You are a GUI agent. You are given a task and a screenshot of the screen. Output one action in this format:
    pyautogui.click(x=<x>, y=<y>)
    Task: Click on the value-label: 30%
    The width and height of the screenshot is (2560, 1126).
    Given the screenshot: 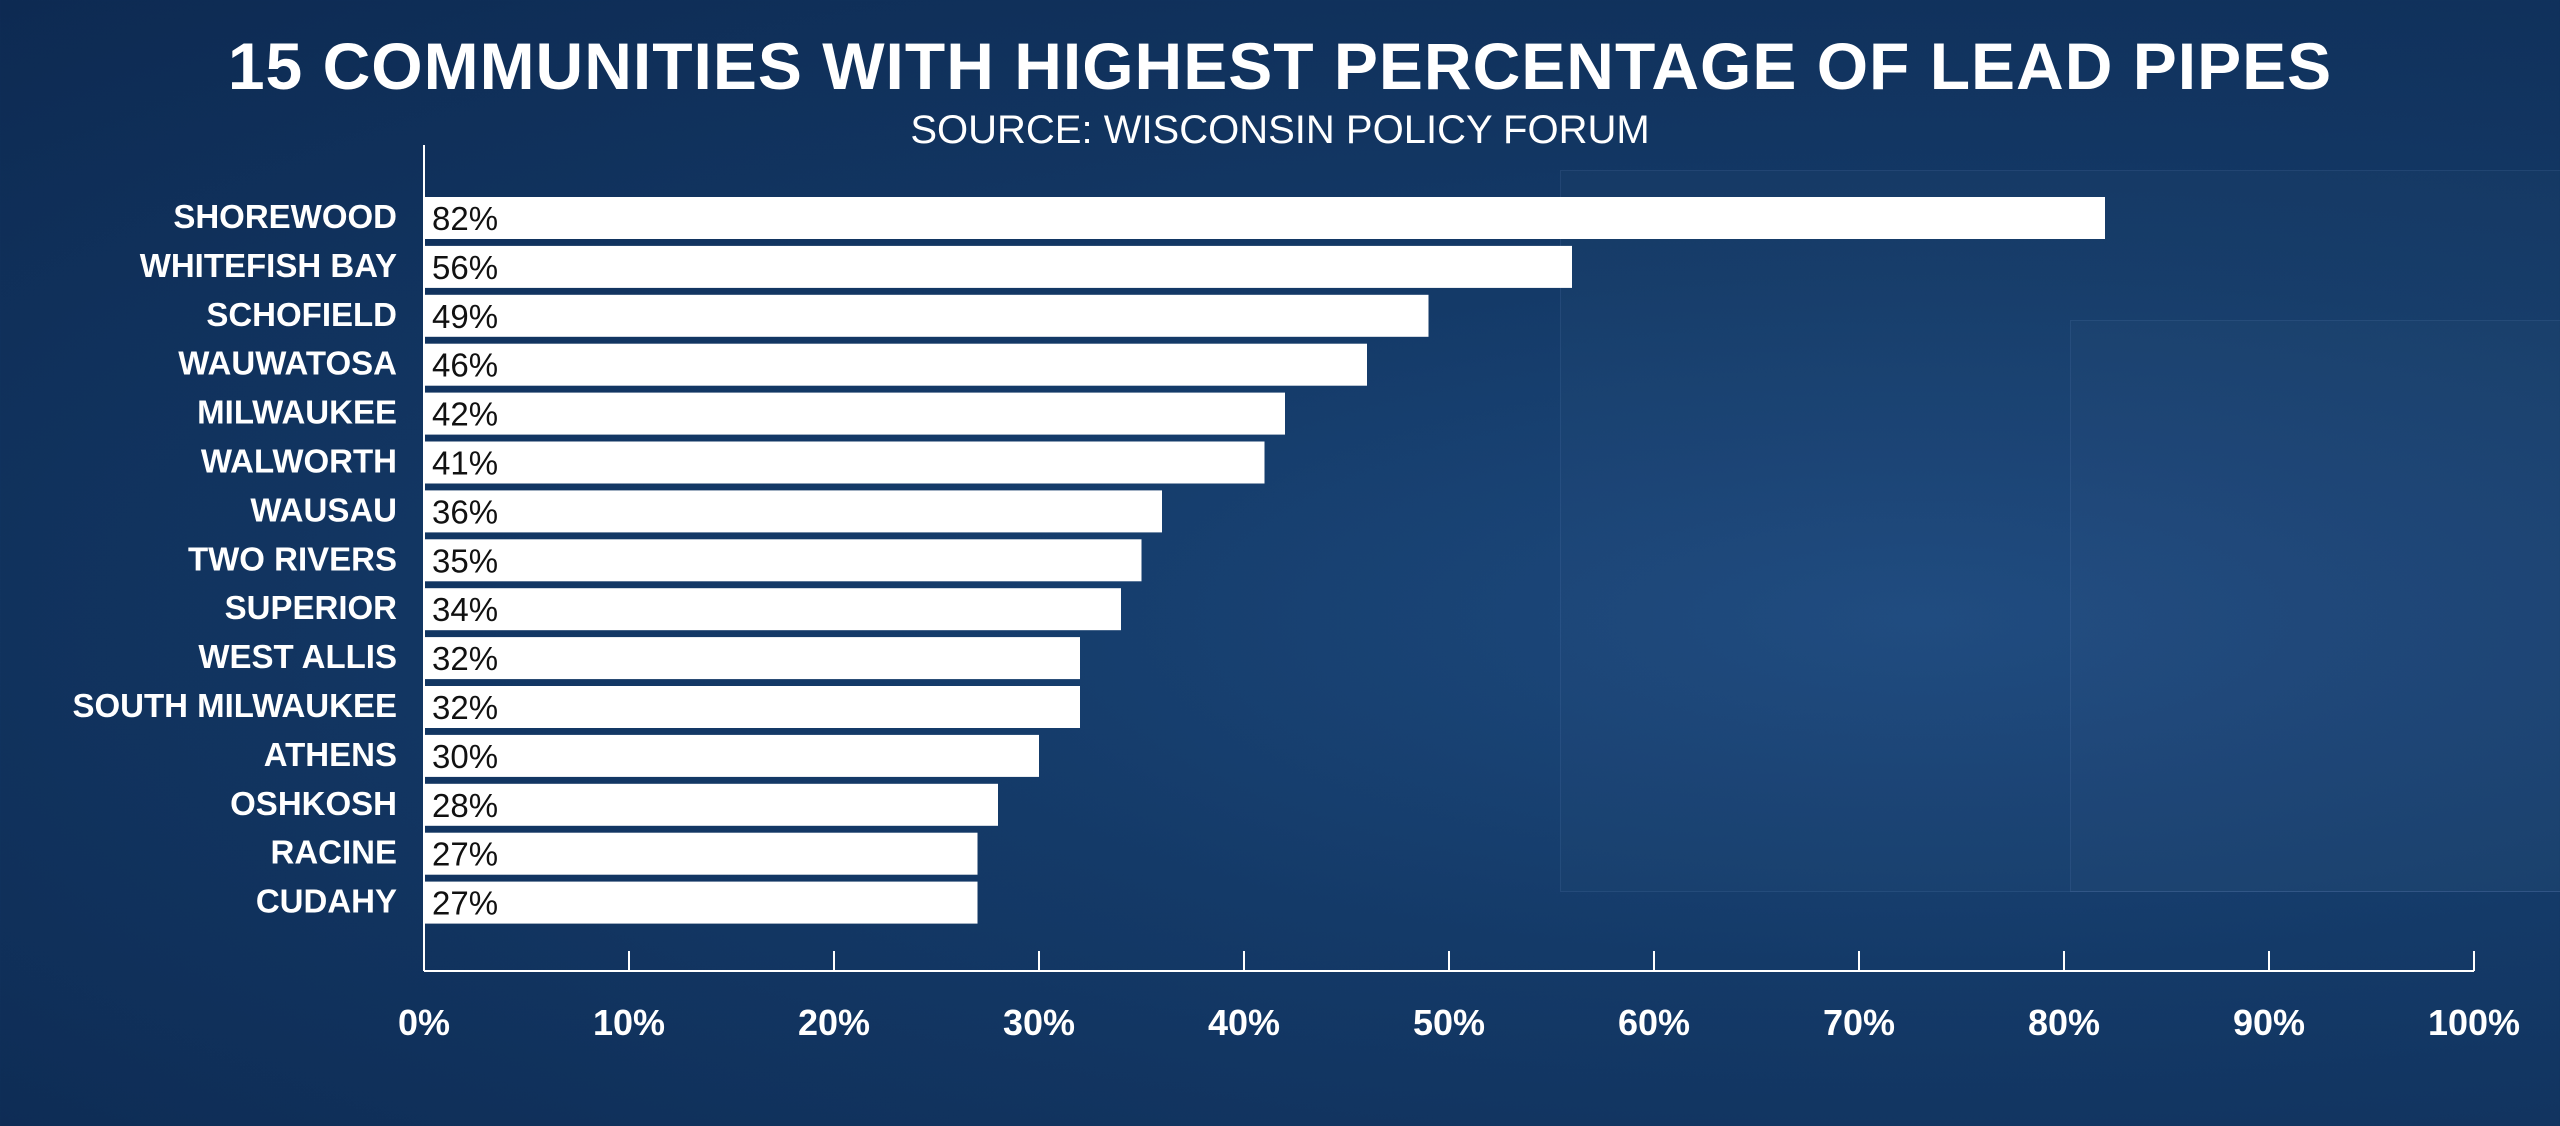 What is the action you would take?
    pyautogui.click(x=465, y=756)
    